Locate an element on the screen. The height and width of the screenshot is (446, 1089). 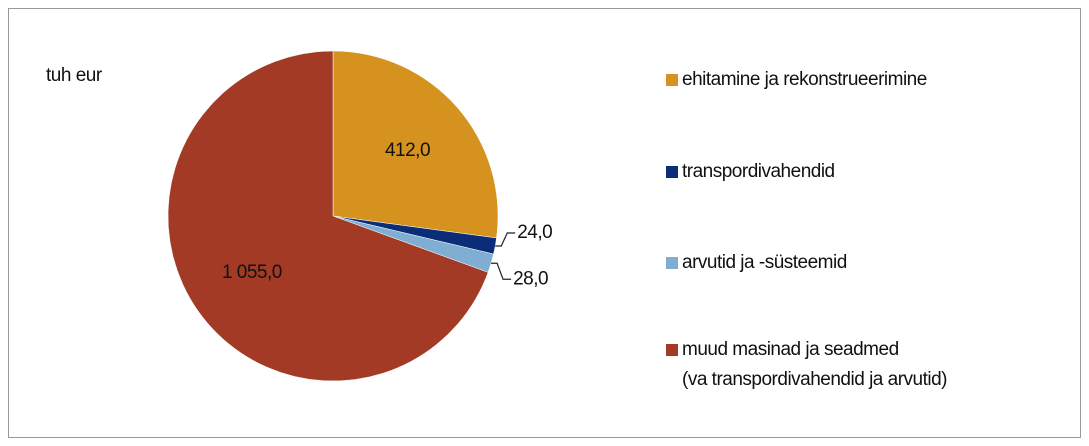
legend-label: ehitamine ja rekonstrueerimine is located at coordinates (804, 79).